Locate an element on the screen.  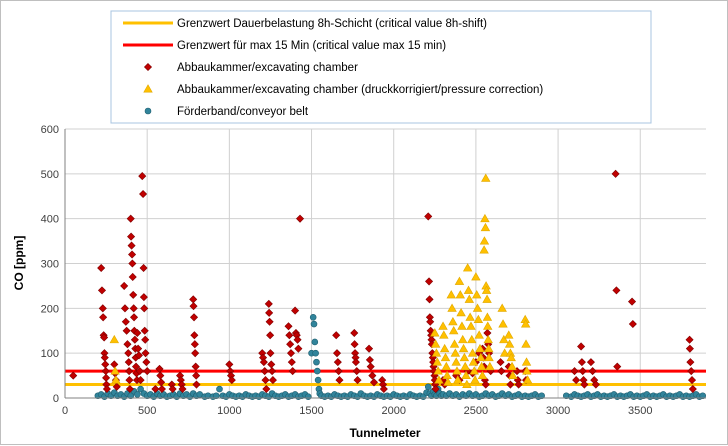
y-axis-title: CO [ppm] is located at coordinates (19, 263).